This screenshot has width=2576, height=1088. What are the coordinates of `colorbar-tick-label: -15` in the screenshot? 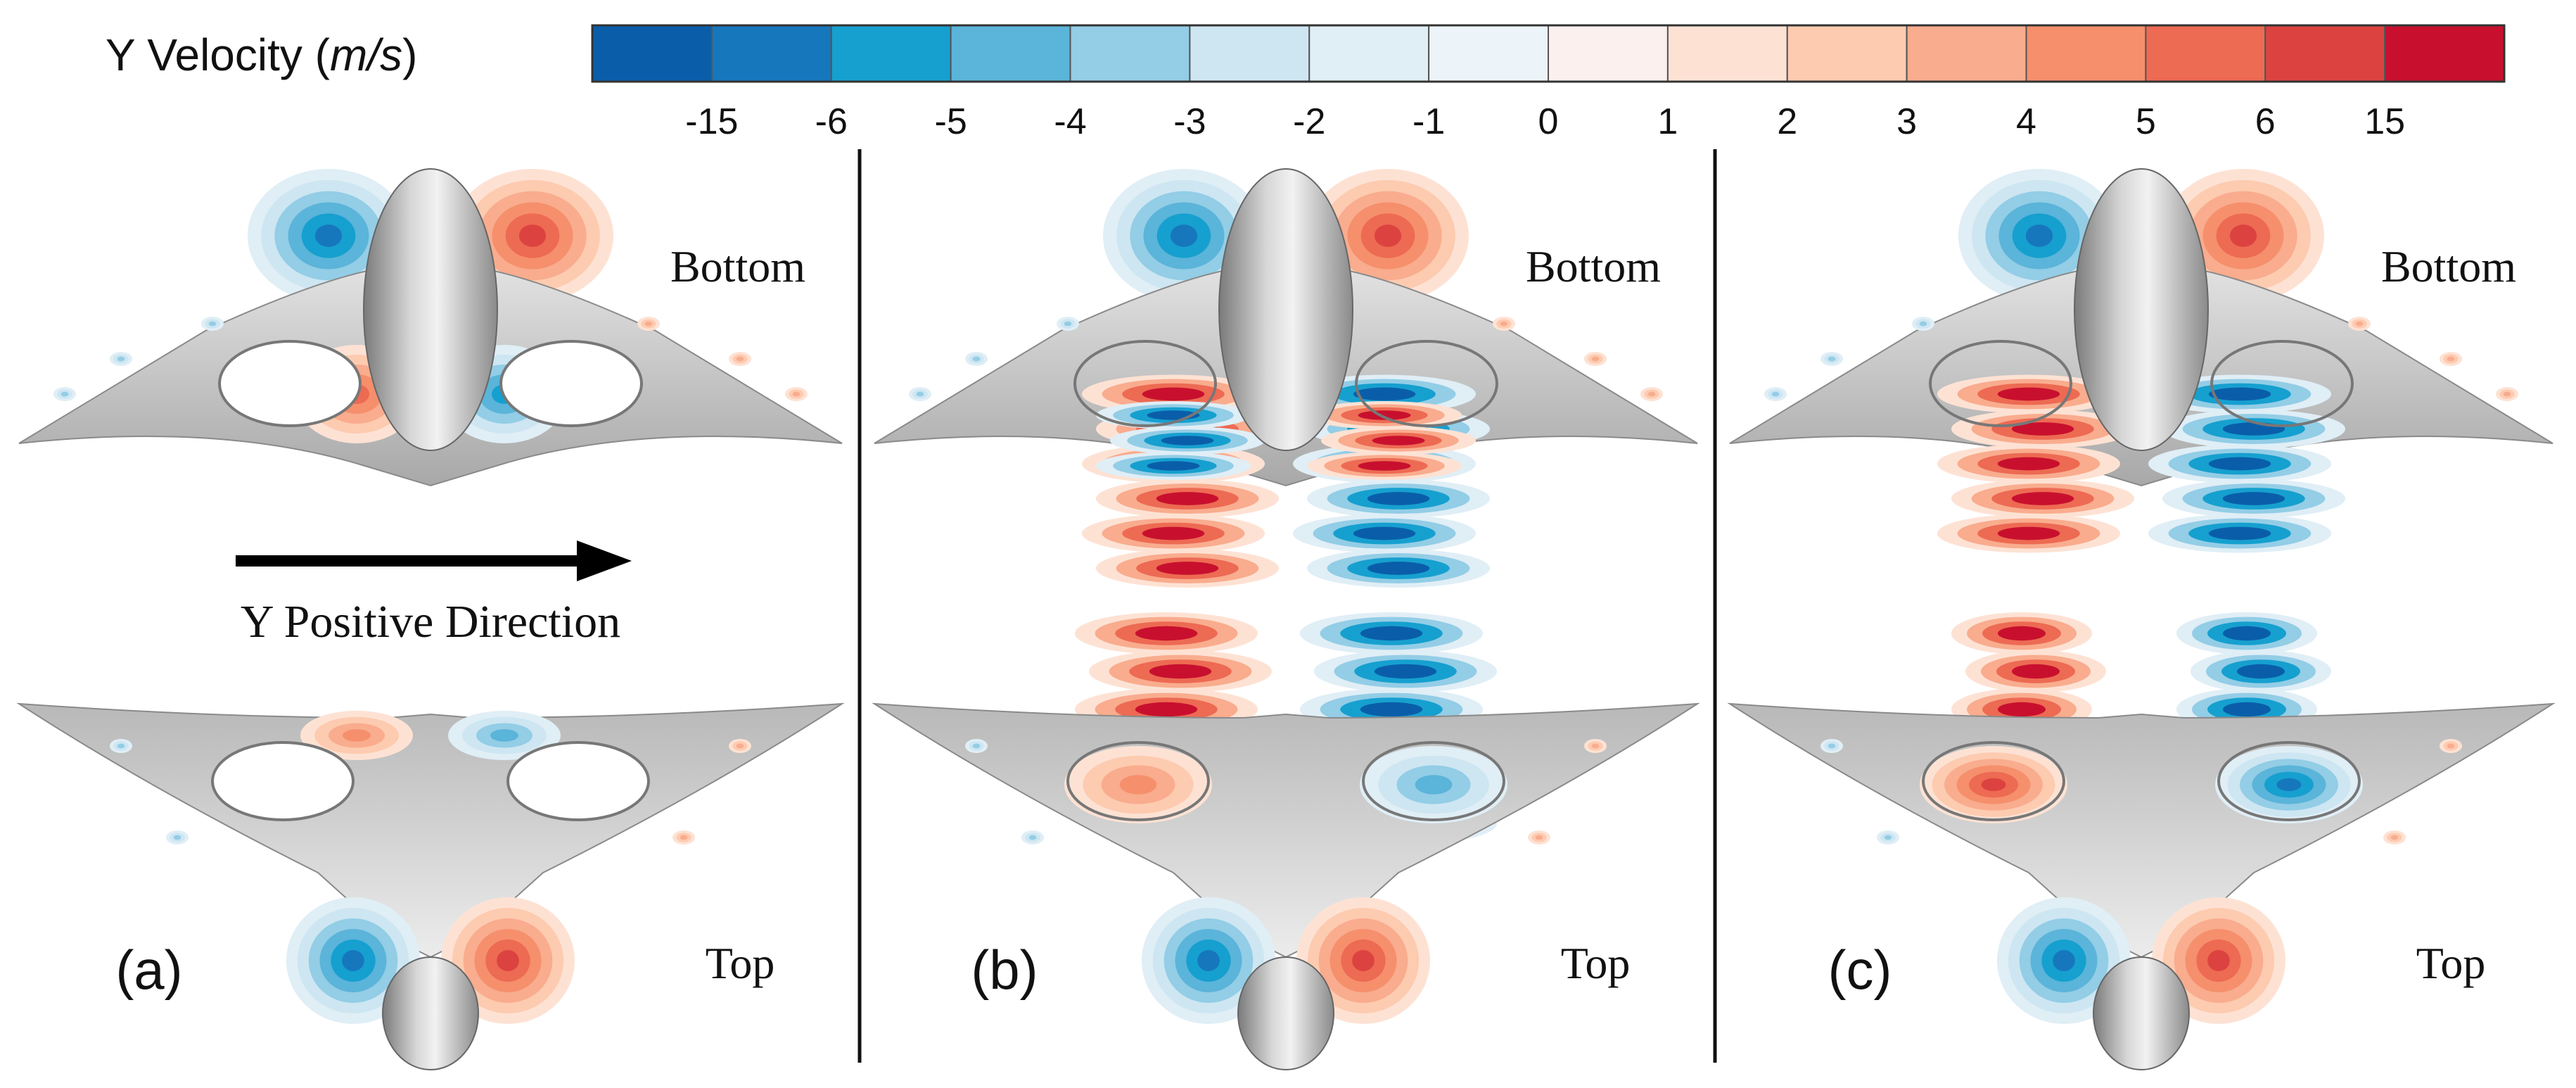 It's located at (711, 121).